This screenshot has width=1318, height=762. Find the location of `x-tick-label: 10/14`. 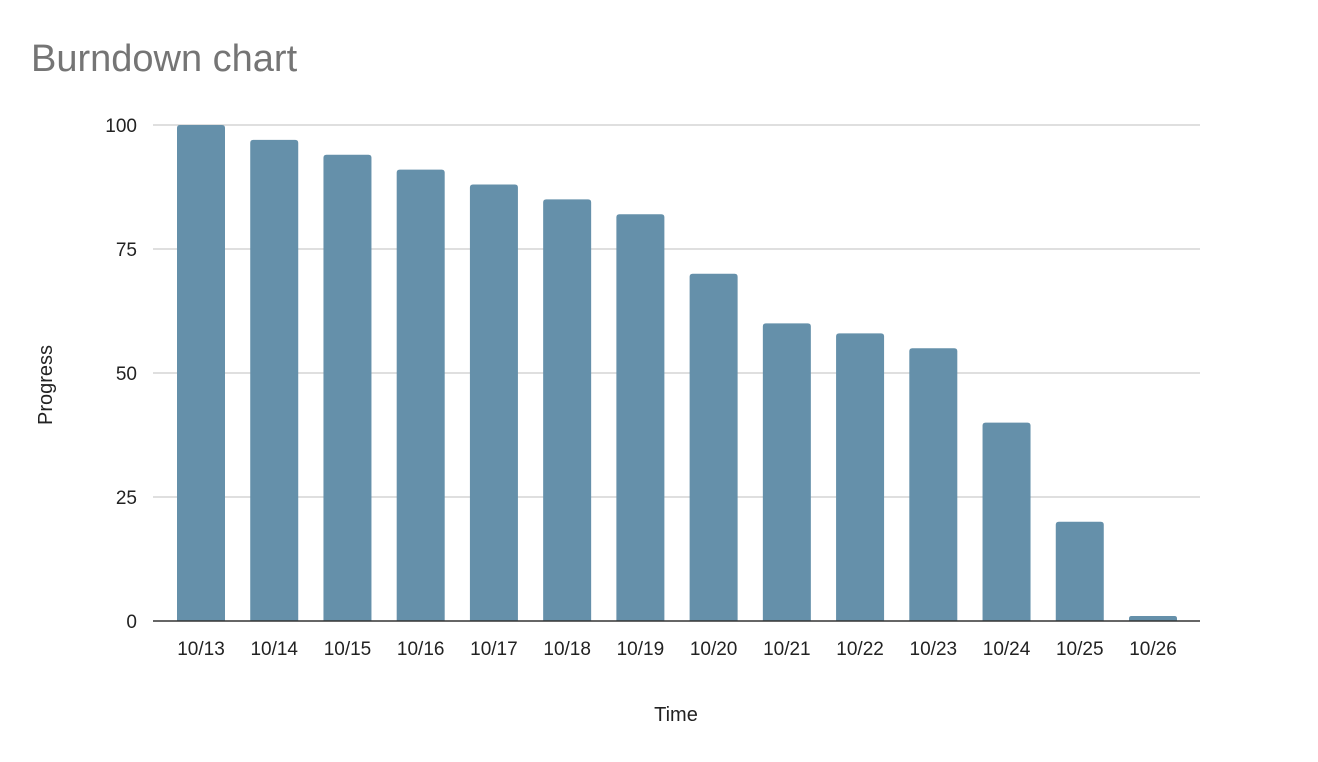

x-tick-label: 10/14 is located at coordinates (274, 649).